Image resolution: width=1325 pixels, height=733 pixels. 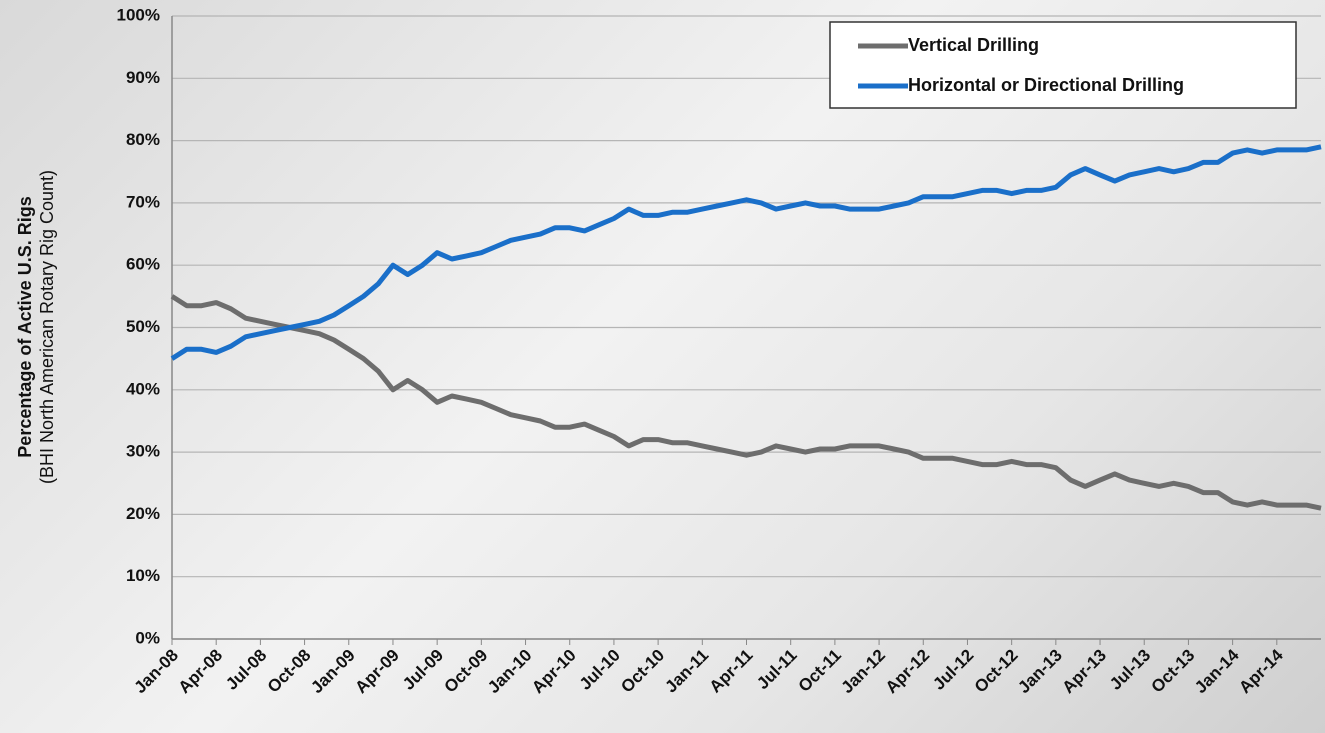 What do you see at coordinates (143, 326) in the screenshot?
I see `y-tick-label: 50%` at bounding box center [143, 326].